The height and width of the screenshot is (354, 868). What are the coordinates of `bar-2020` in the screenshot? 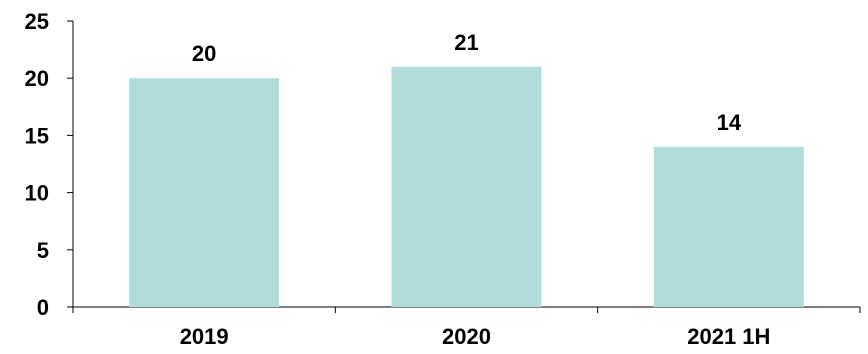 It's located at (466, 186).